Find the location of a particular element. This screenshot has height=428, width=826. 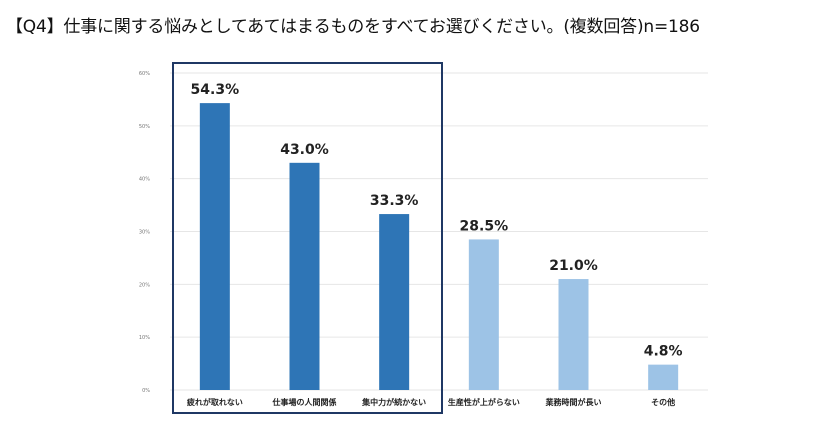

data-label: 4.8% is located at coordinates (663, 352).